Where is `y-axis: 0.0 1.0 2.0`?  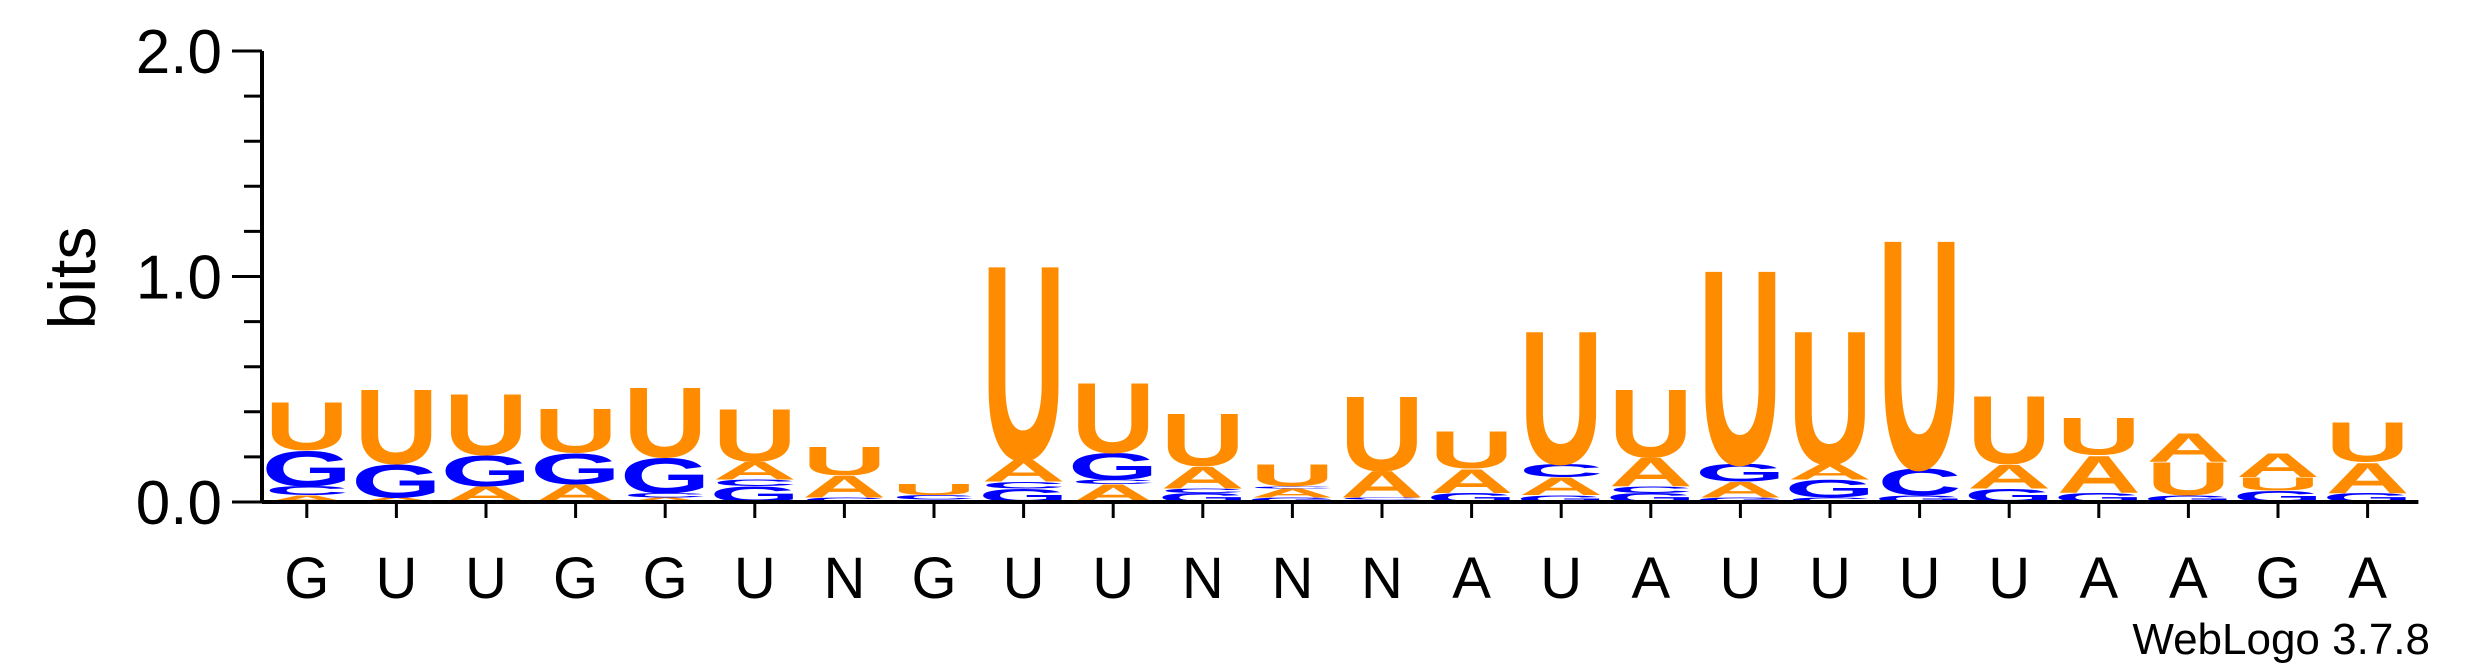
y-axis: 0.0 1.0 2.0 is located at coordinates (200, 278).